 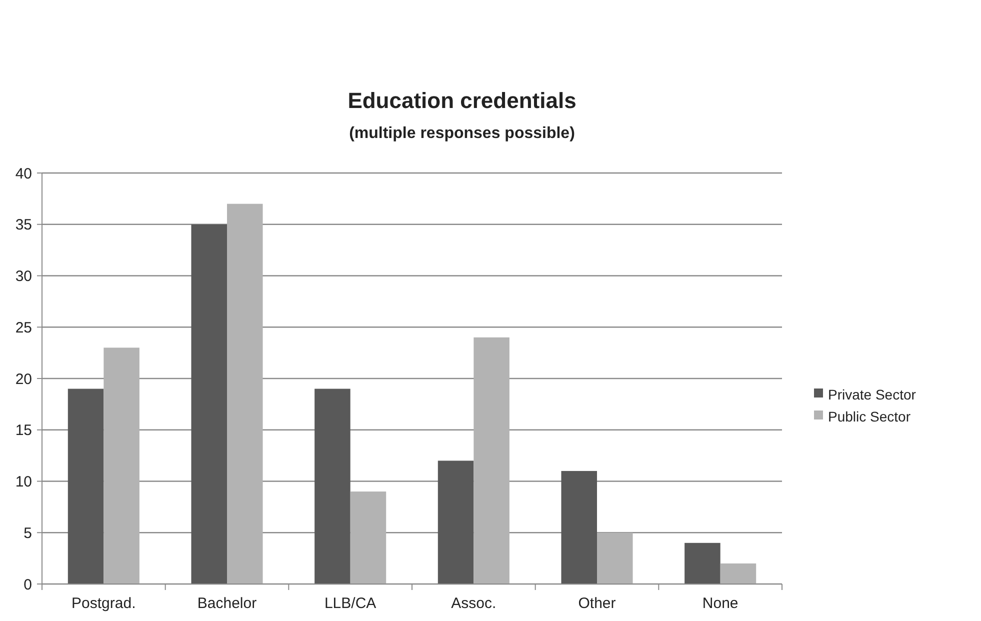 I want to click on x-tick-label: Bachelor, so click(x=227, y=603).